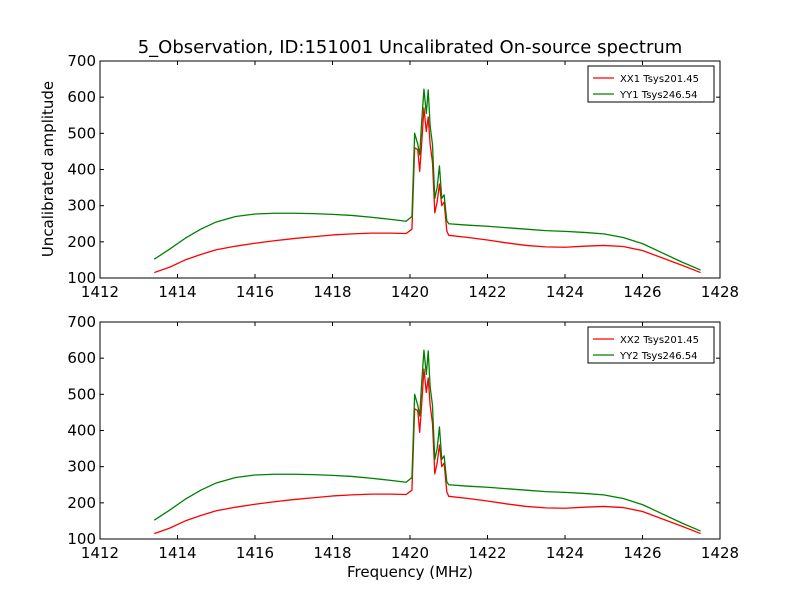 This screenshot has width=800, height=600. What do you see at coordinates (658, 356) in the screenshot?
I see `legend-label: YY2 Tsys246.54` at bounding box center [658, 356].